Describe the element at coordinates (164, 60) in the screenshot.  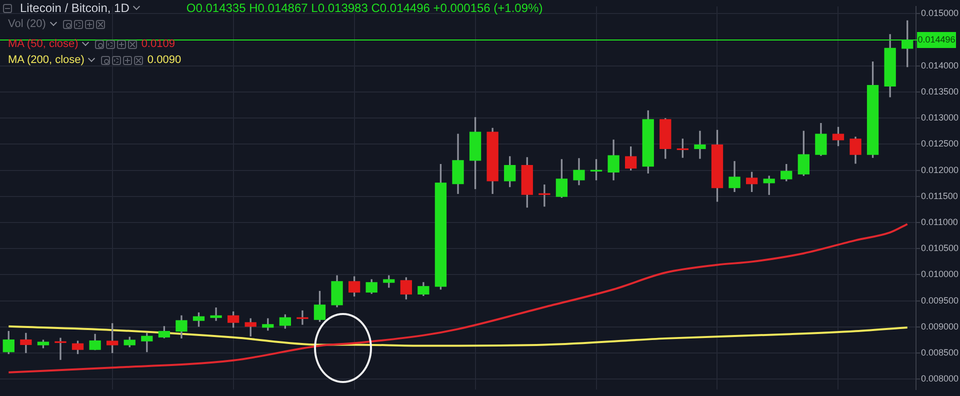
I see `annotation: 0.0090` at that location.